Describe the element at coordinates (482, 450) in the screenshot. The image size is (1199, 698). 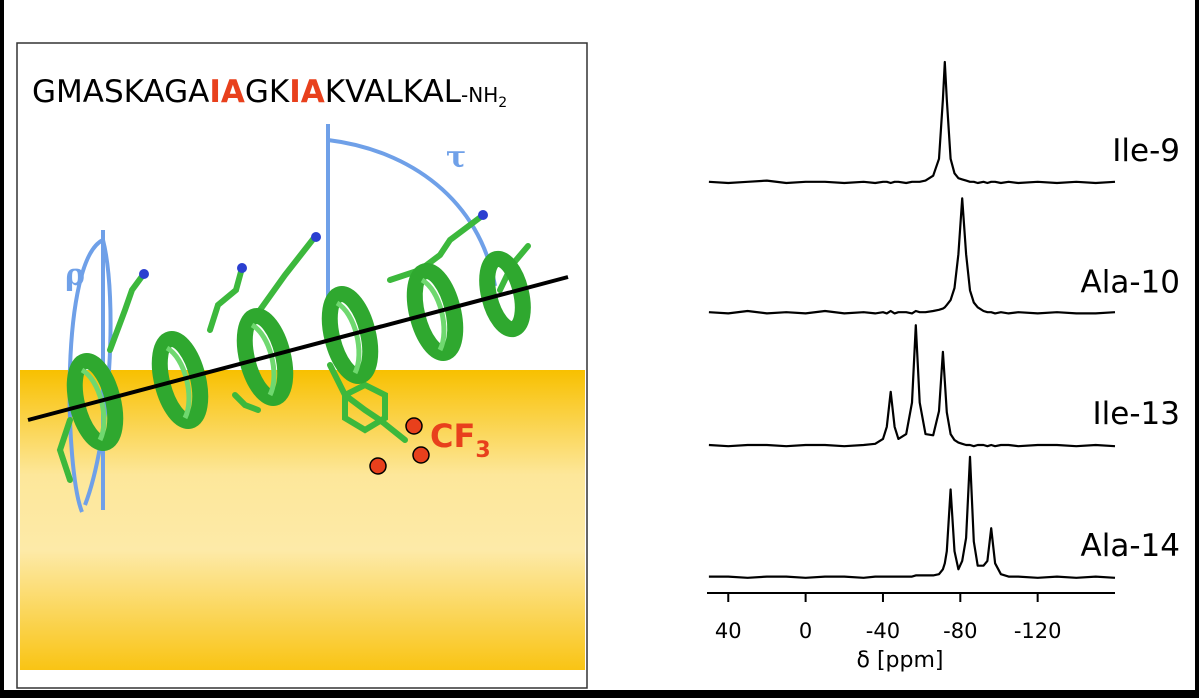
I see `cf3-subscript: 3` at that location.